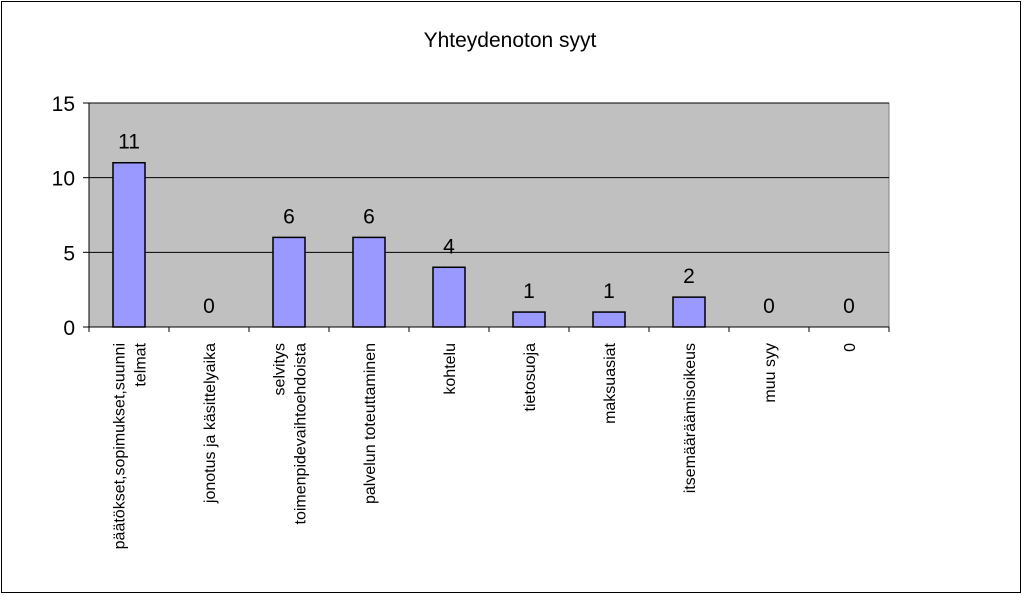 The image size is (1024, 596). I want to click on y-tick-label: 5, so click(69, 253).